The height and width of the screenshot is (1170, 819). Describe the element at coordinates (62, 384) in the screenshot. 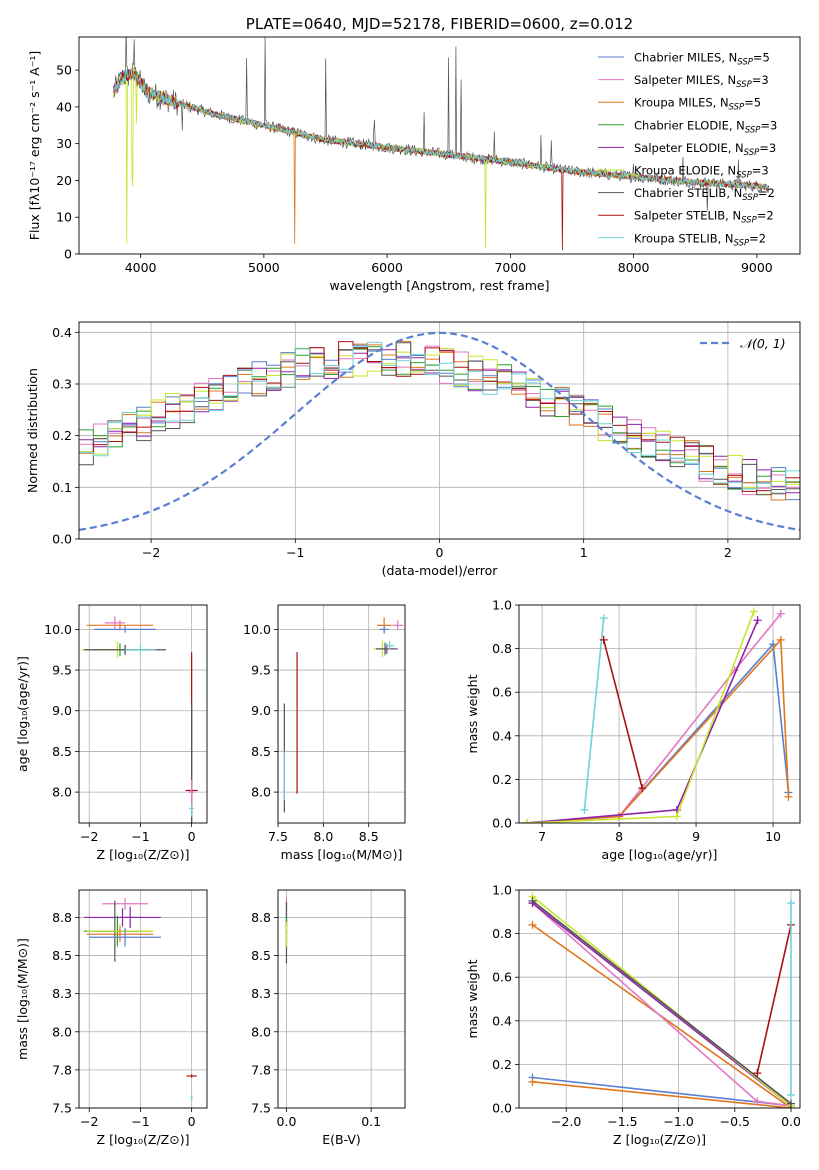

I see `residuals-ytick-label: 0.3` at that location.